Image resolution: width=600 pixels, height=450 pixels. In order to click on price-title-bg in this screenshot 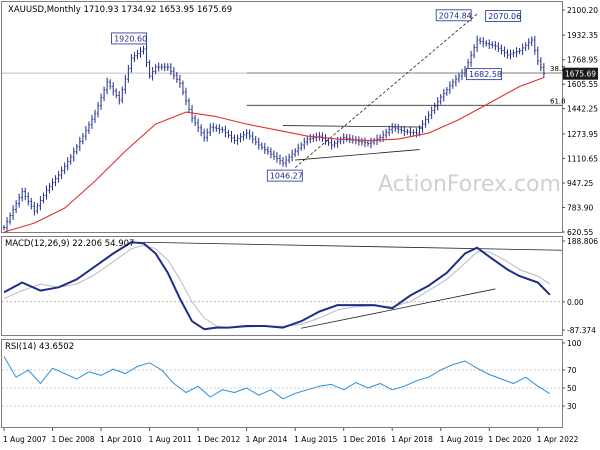, I will do `click(127, 8)`.